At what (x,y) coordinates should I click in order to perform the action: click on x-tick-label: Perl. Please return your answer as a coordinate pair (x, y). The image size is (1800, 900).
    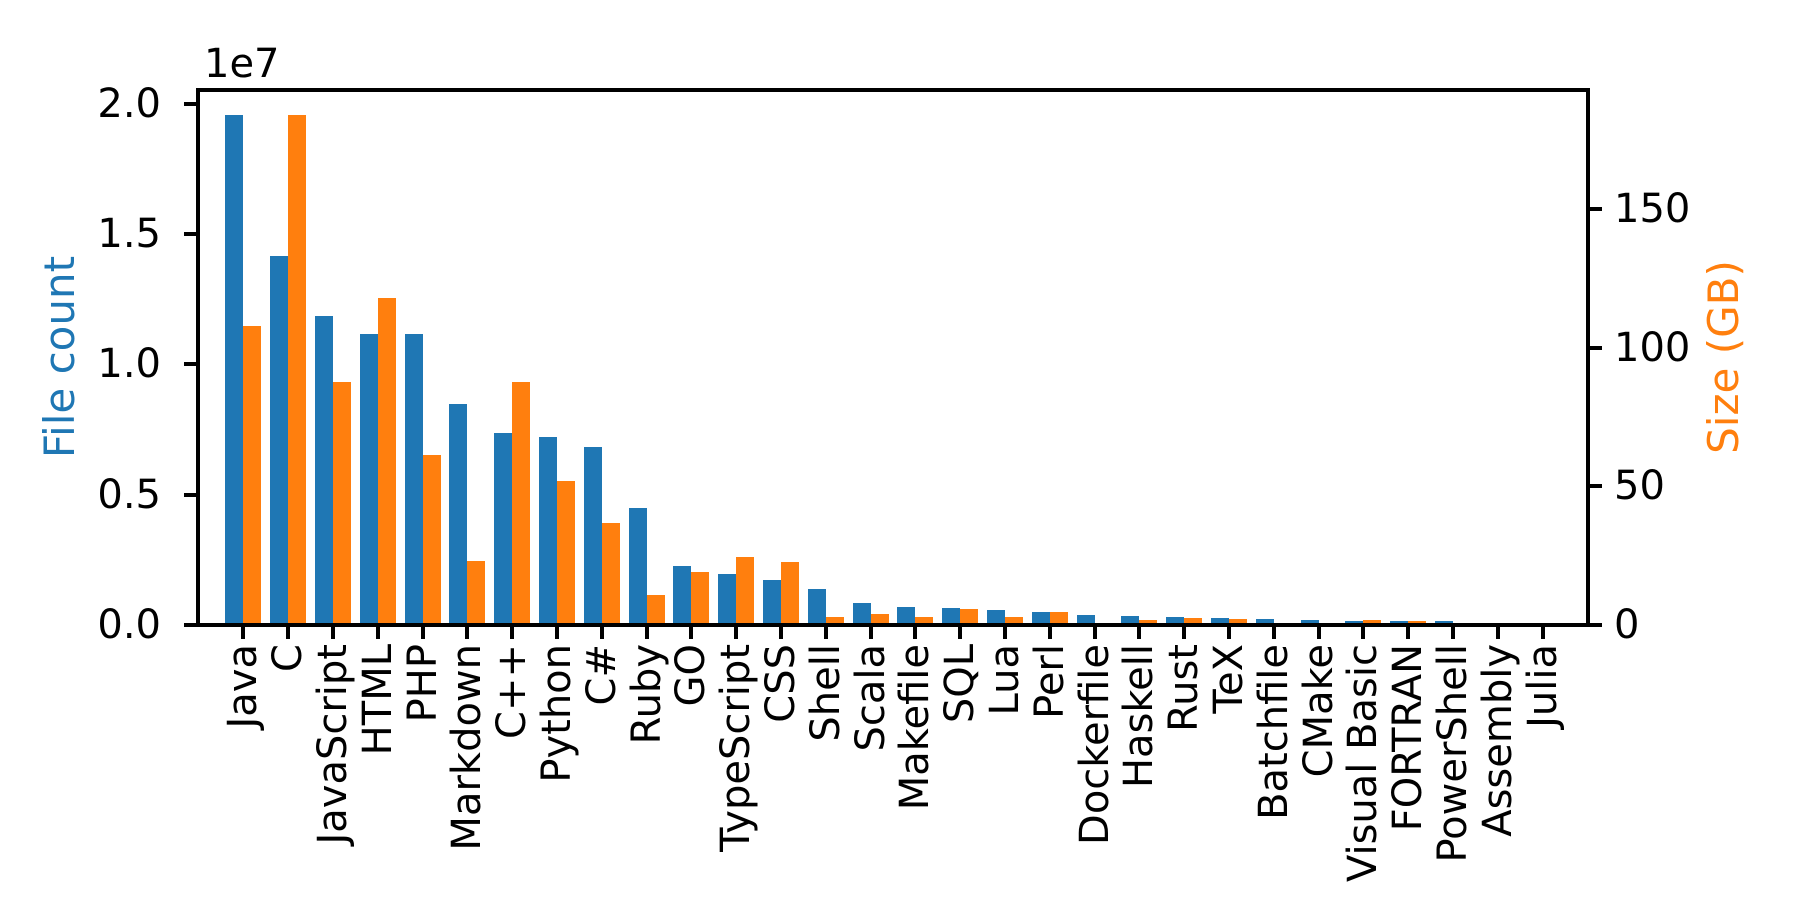
    Looking at the image, I should click on (1049, 681).